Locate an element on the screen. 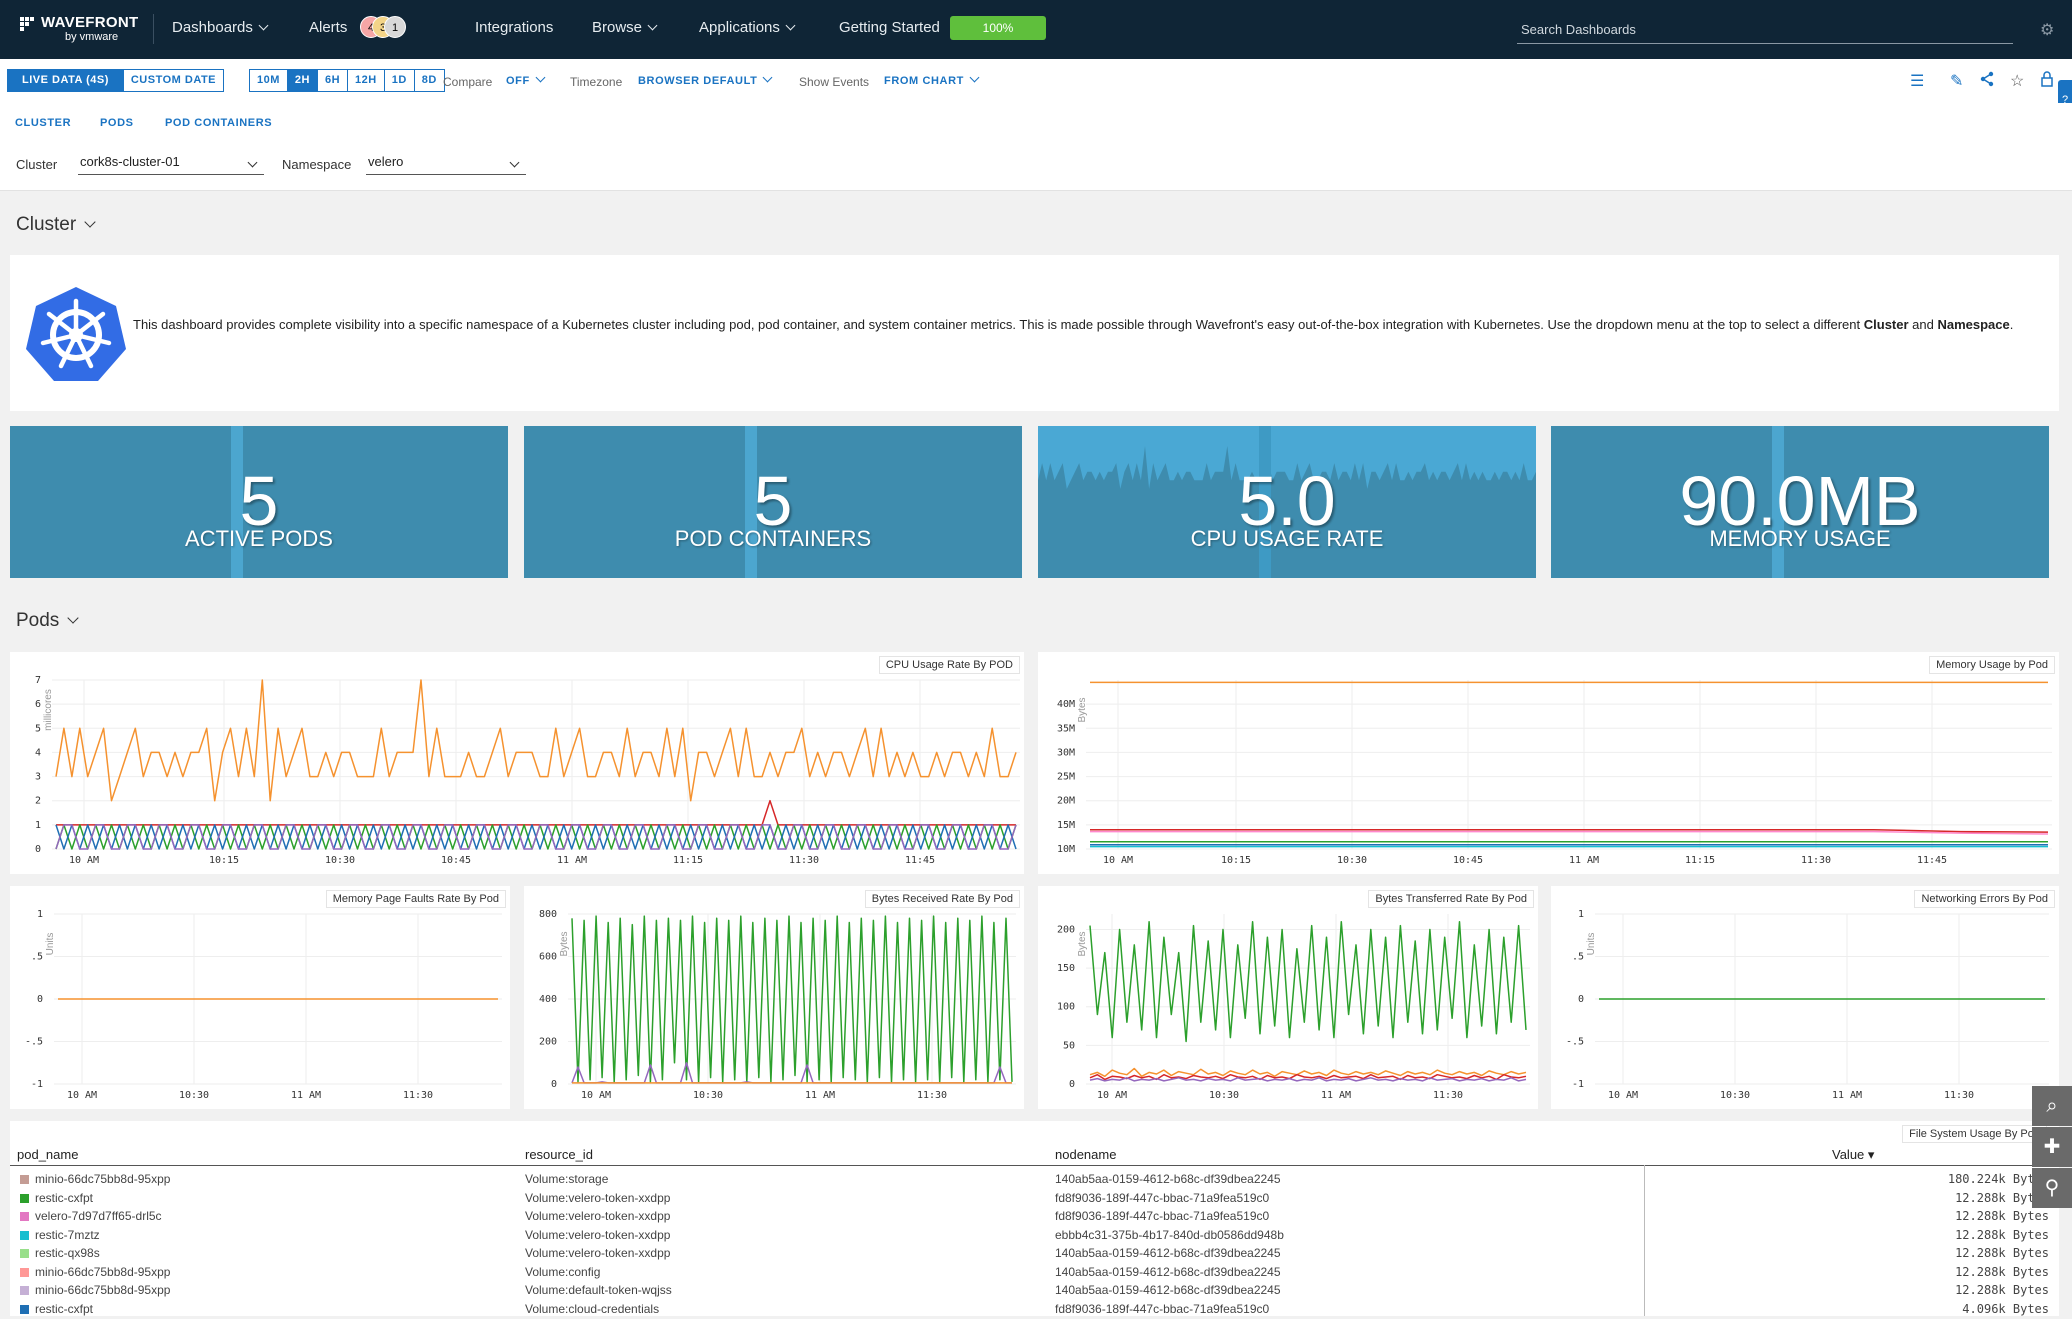 The width and height of the screenshot is (2072, 1319). stat-cpu-usage-rate: 5.0 CPU USAGE RATE is located at coordinates (1287, 502).